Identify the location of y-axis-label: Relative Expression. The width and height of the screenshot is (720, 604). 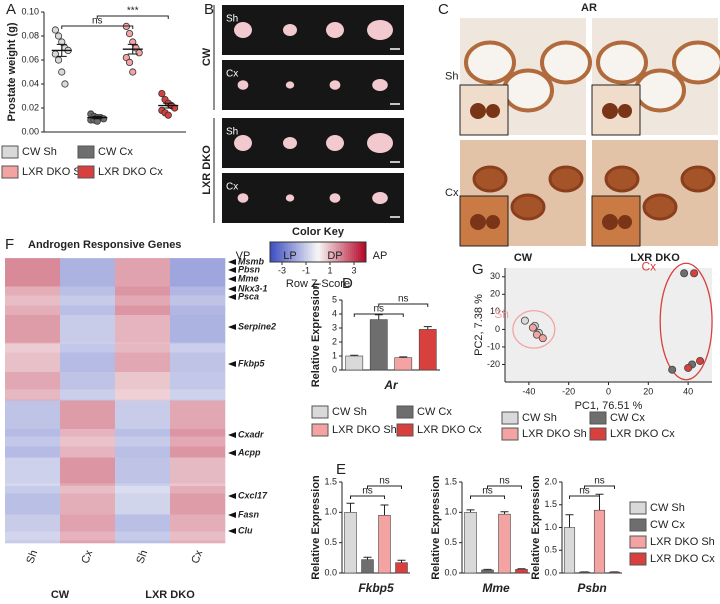
(436, 527).